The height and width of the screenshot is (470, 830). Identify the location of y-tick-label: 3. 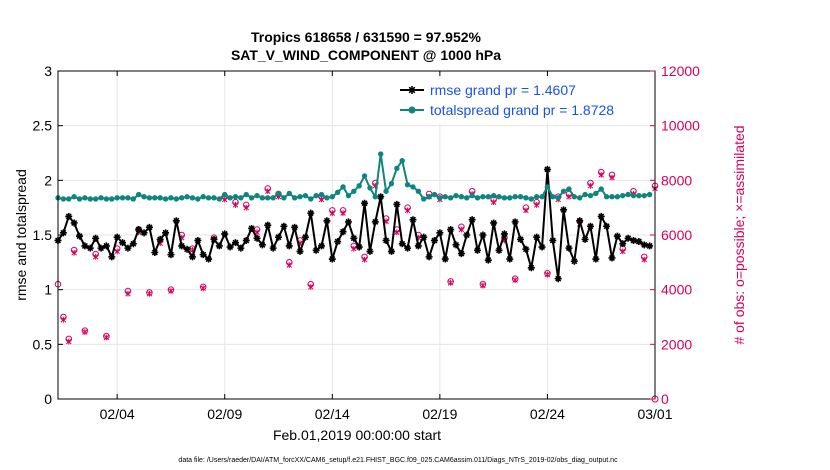
(48, 71).